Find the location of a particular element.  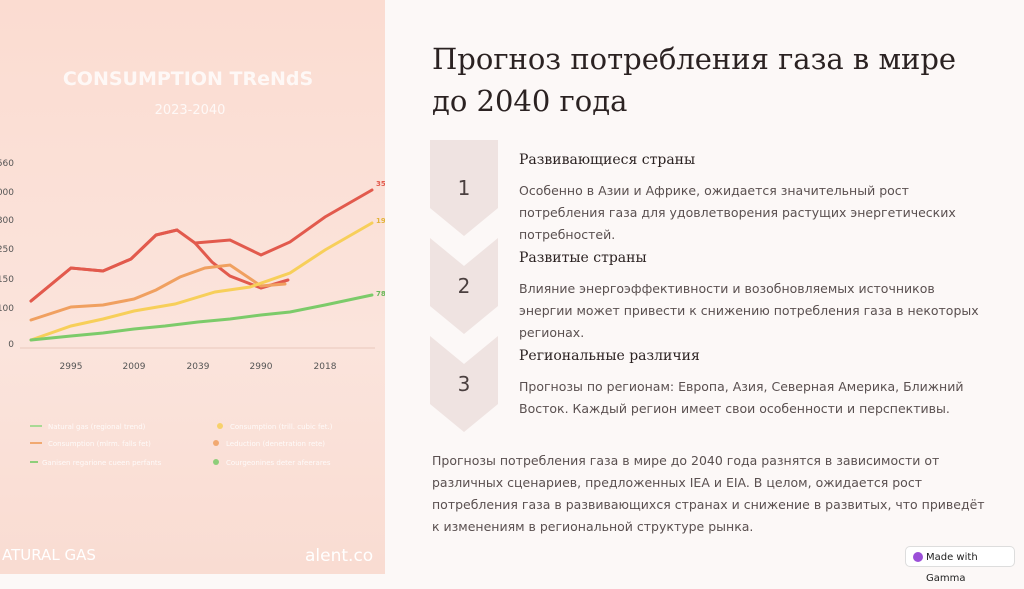

tick: 250 is located at coordinates (7, 250).